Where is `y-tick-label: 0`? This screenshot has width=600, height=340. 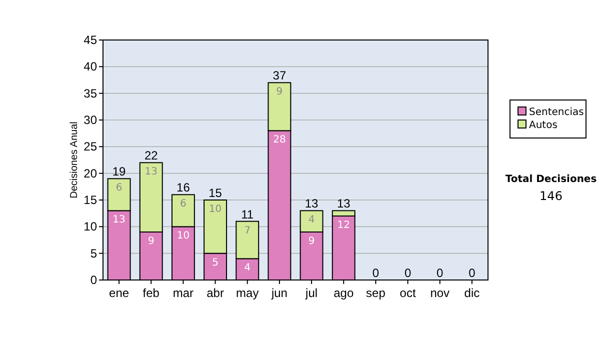 y-tick-label: 0 is located at coordinates (94, 280).